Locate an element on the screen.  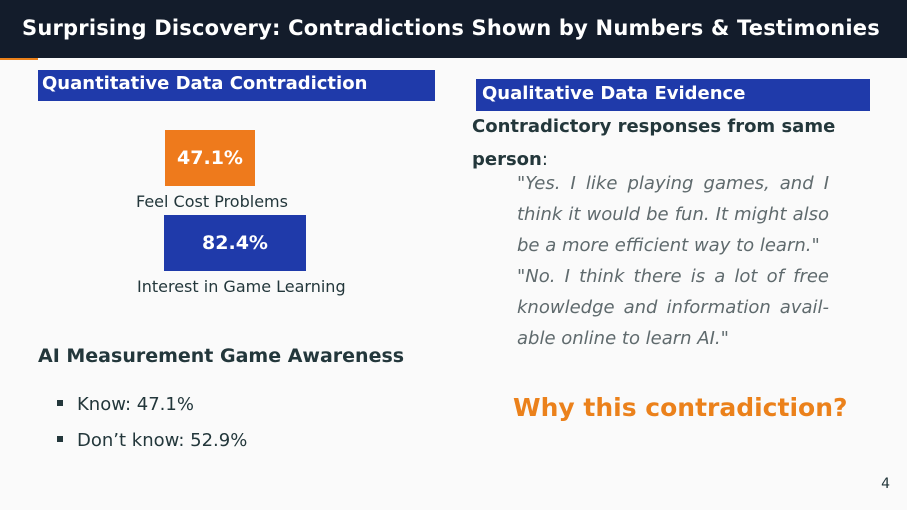
cost-problems-bar: 47.1% is located at coordinates (210, 158).